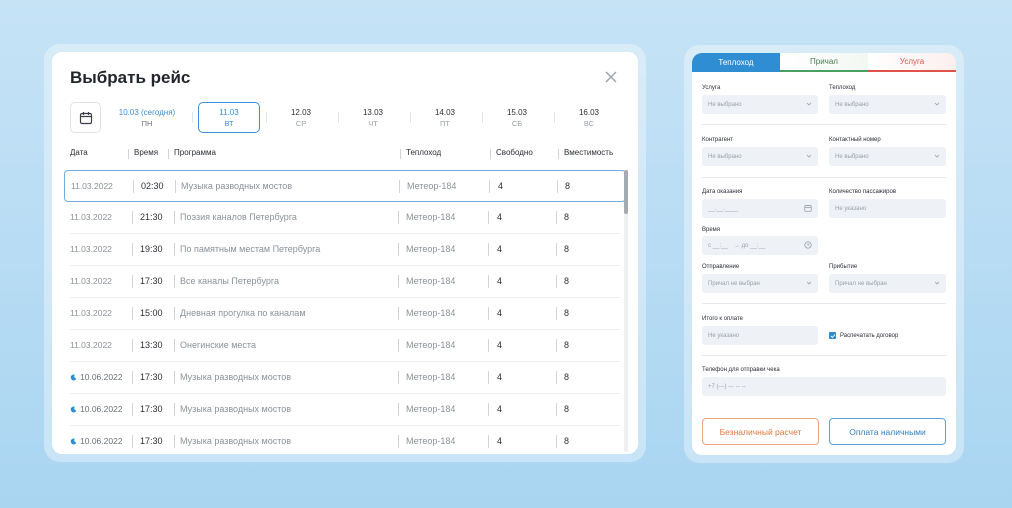 The width and height of the screenshot is (1012, 508). Describe the element at coordinates (912, 62) in the screenshot. I see `tab-service: Услуга` at that location.